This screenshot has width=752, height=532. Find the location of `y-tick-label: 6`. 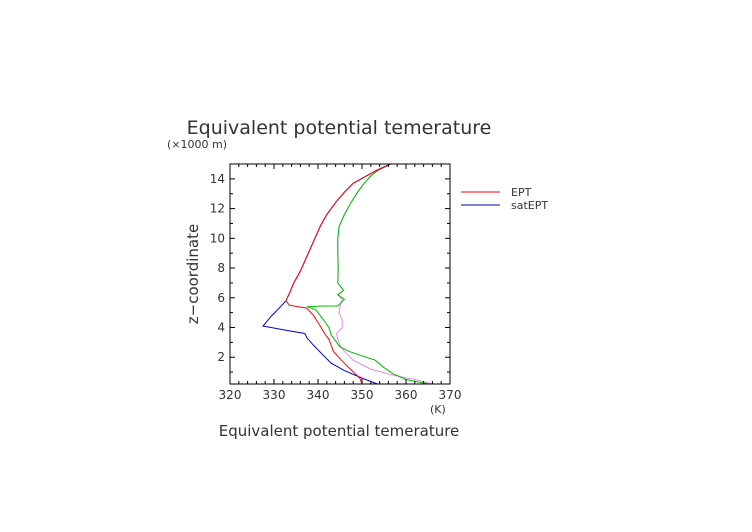

y-tick-label: 6 is located at coordinates (221, 298).